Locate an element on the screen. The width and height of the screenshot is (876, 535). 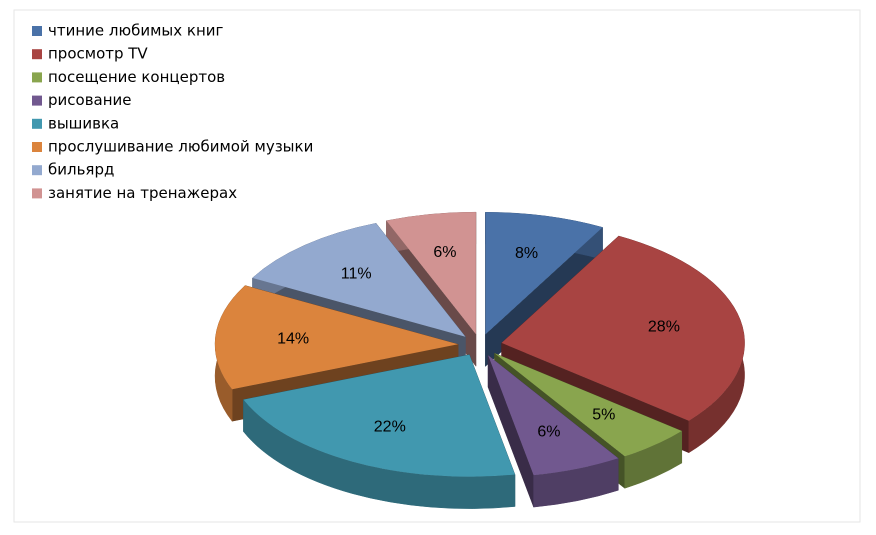
legend-text: занятие на тренажерах is located at coordinates (142, 193).